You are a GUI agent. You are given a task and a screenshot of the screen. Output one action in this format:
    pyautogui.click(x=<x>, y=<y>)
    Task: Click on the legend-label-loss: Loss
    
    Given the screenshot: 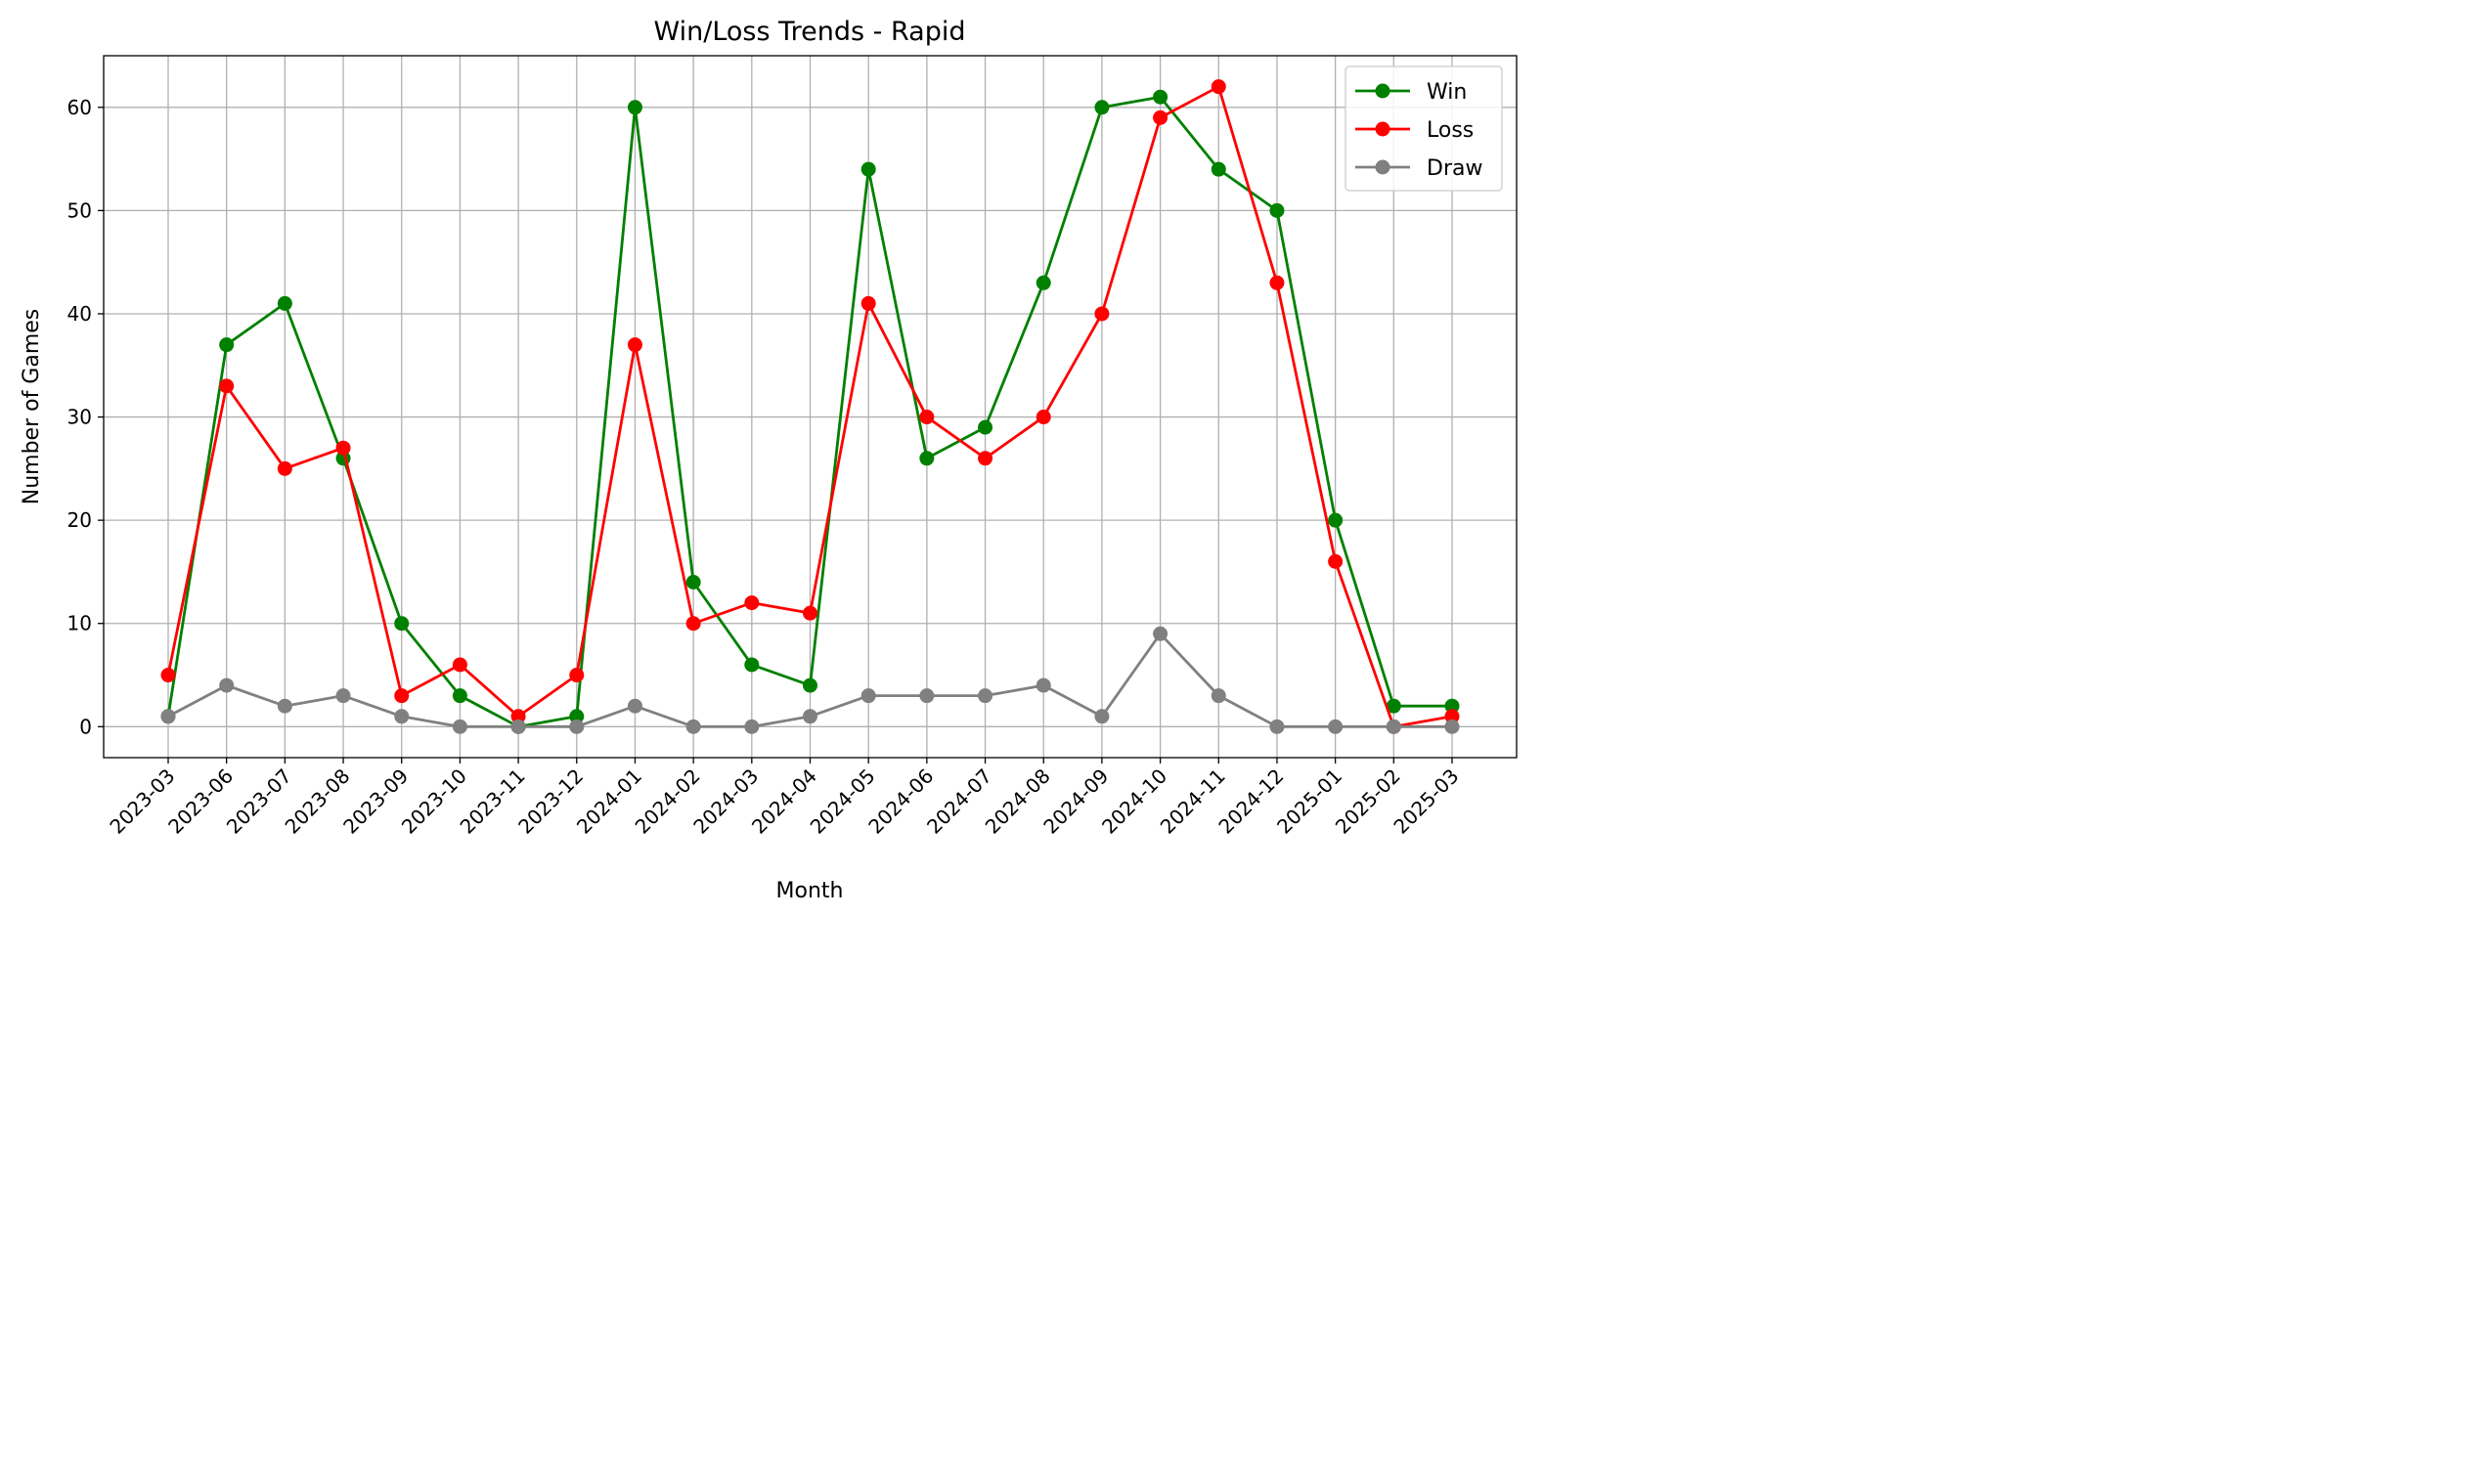 What is the action you would take?
    pyautogui.click(x=1450, y=130)
    